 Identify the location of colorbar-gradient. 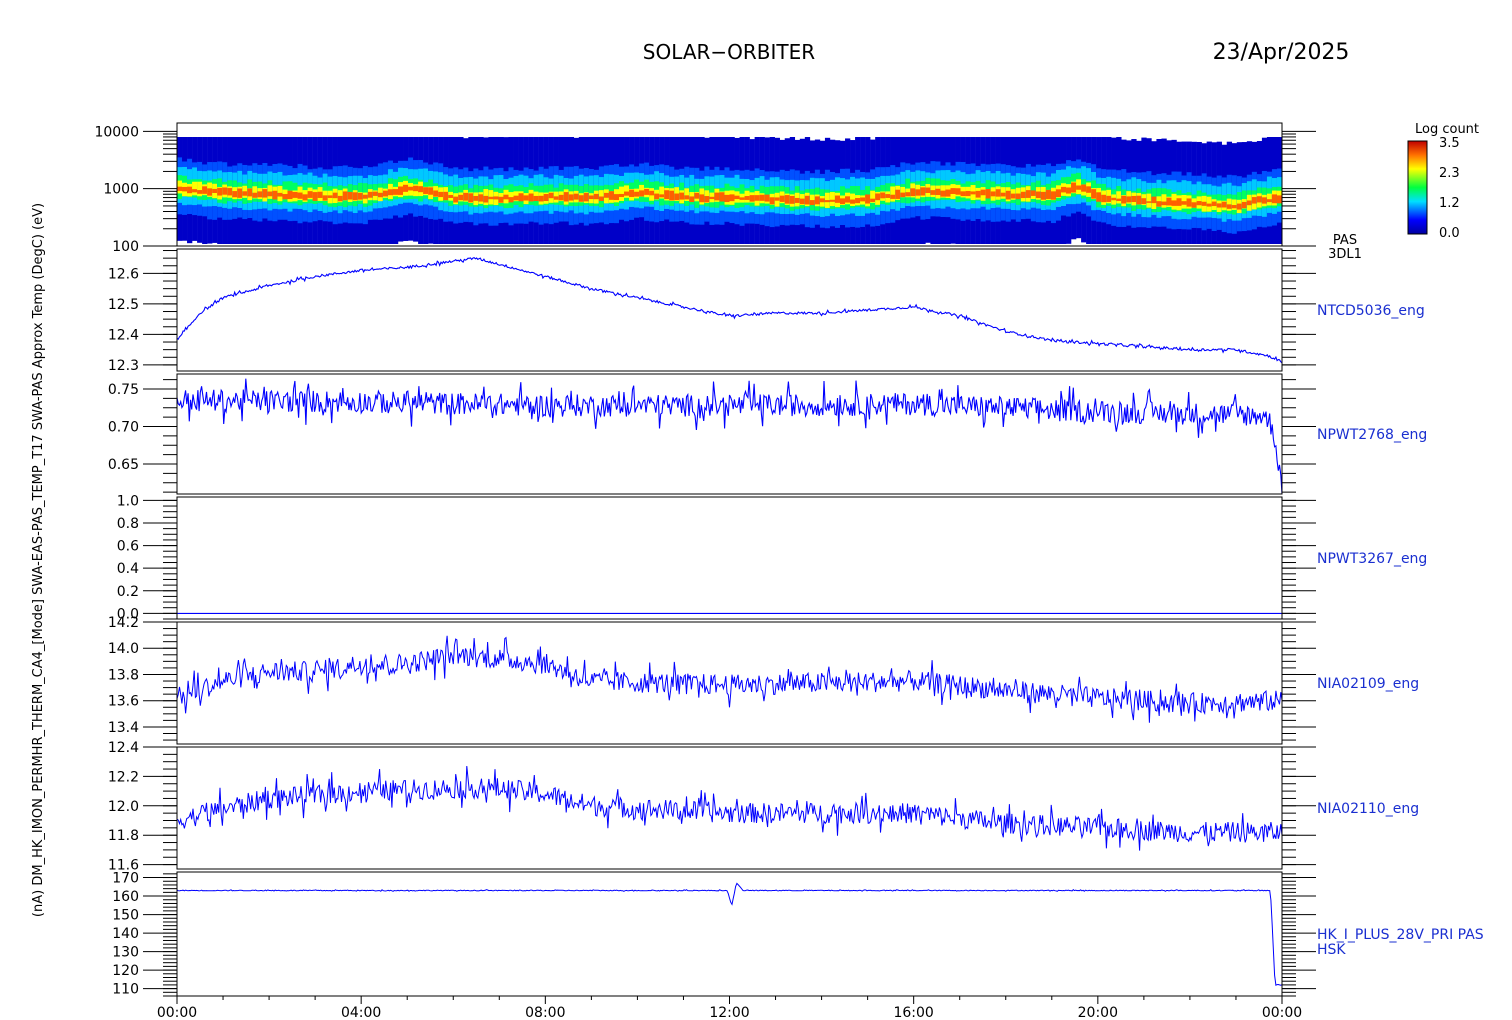
(1417, 187).